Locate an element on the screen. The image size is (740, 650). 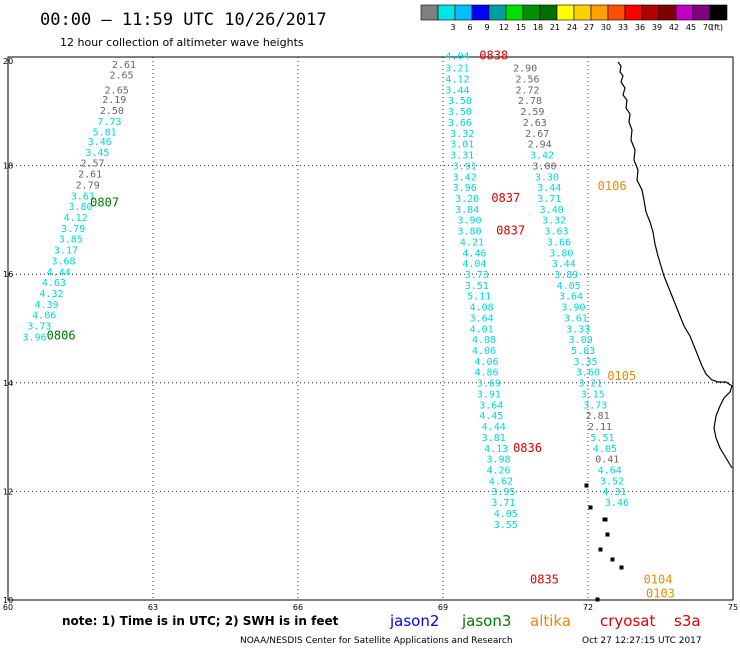
lat-tick-label: 18 is located at coordinates (8, 166).